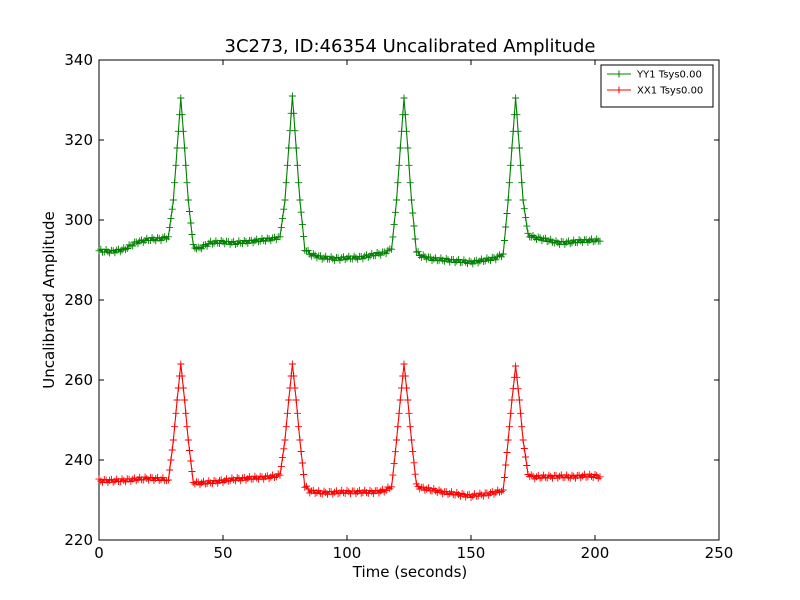  Describe the element at coordinates (78, 540) in the screenshot. I see `y-tick-label: 220` at that location.